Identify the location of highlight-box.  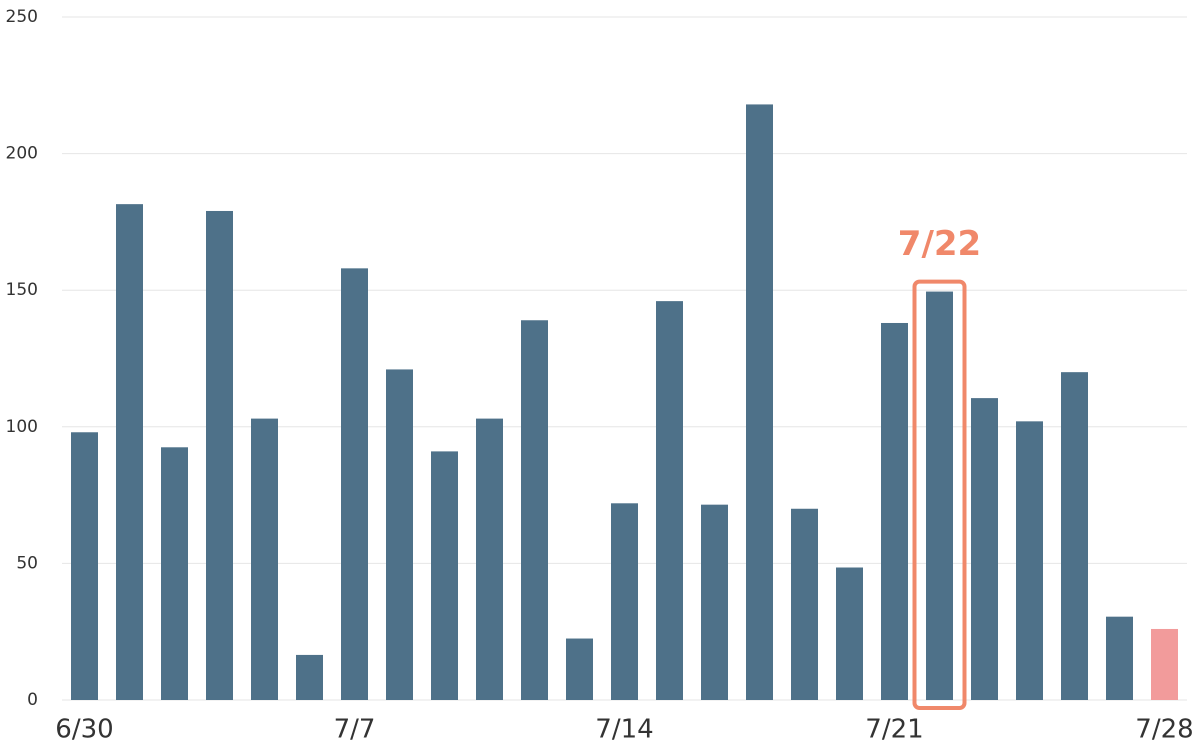
(939, 494).